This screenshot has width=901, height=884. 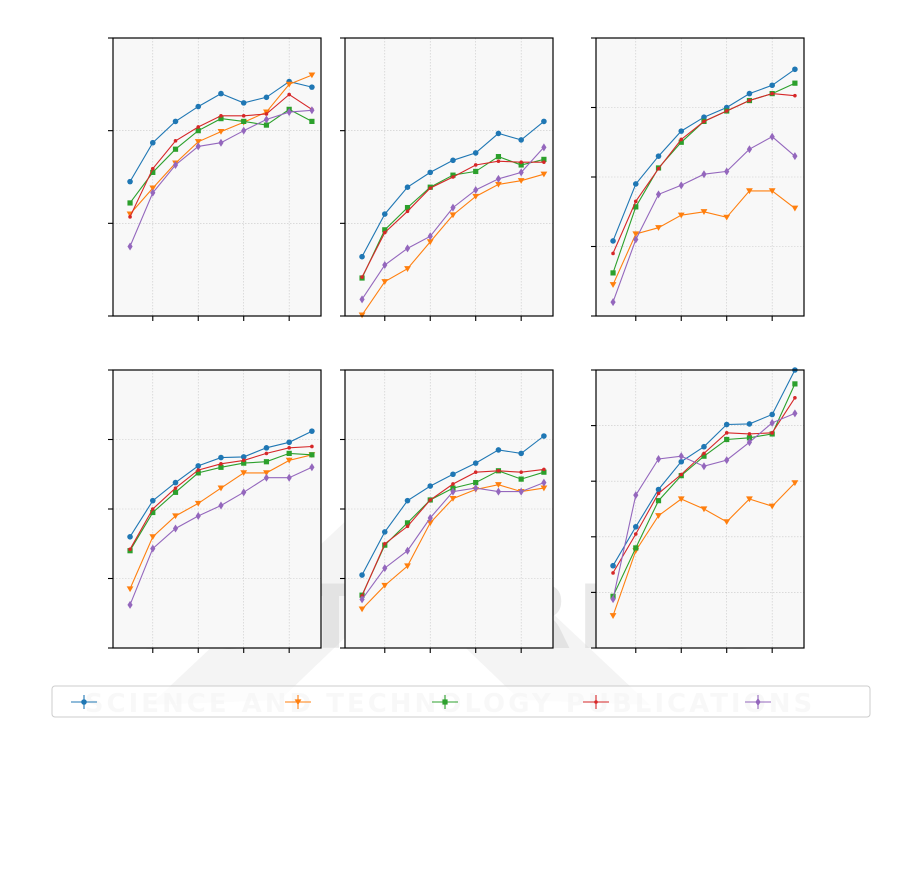 I want to click on plot-background, so click(x=217, y=177).